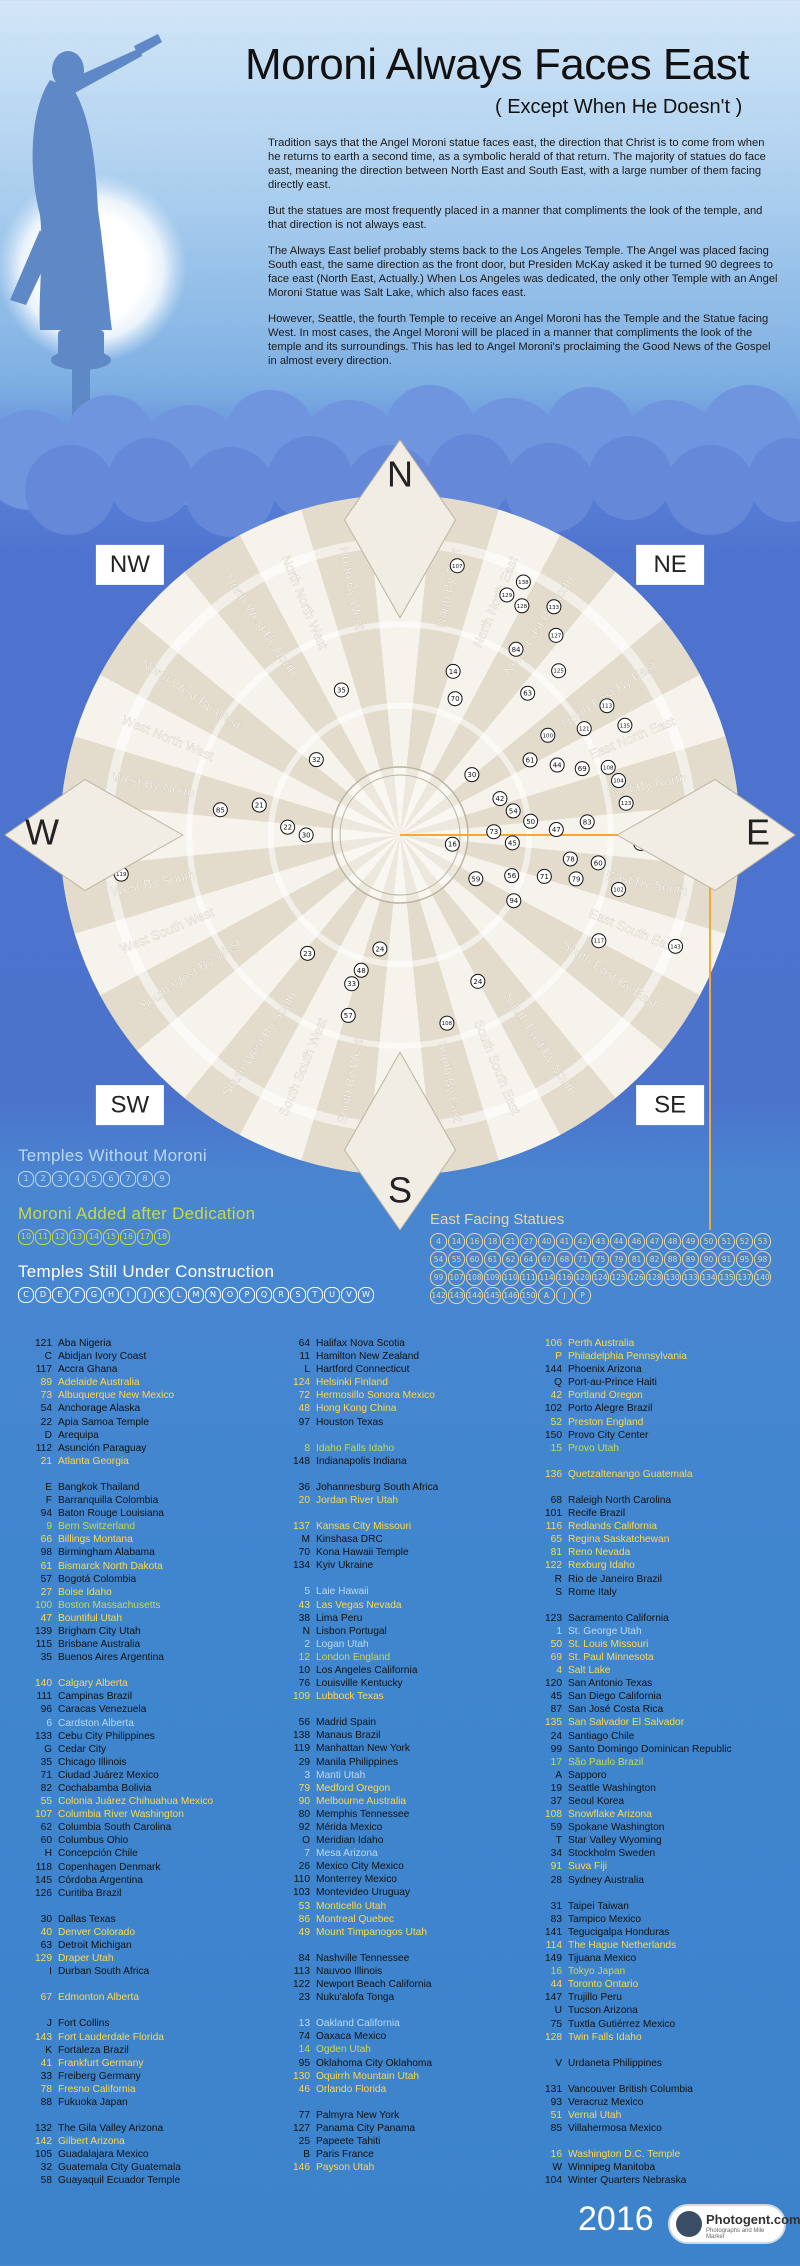 This screenshot has height=2266, width=800. What do you see at coordinates (121, 2050) in the screenshot?
I see `temple-list-item: K Fortaleza Brazil` at bounding box center [121, 2050].